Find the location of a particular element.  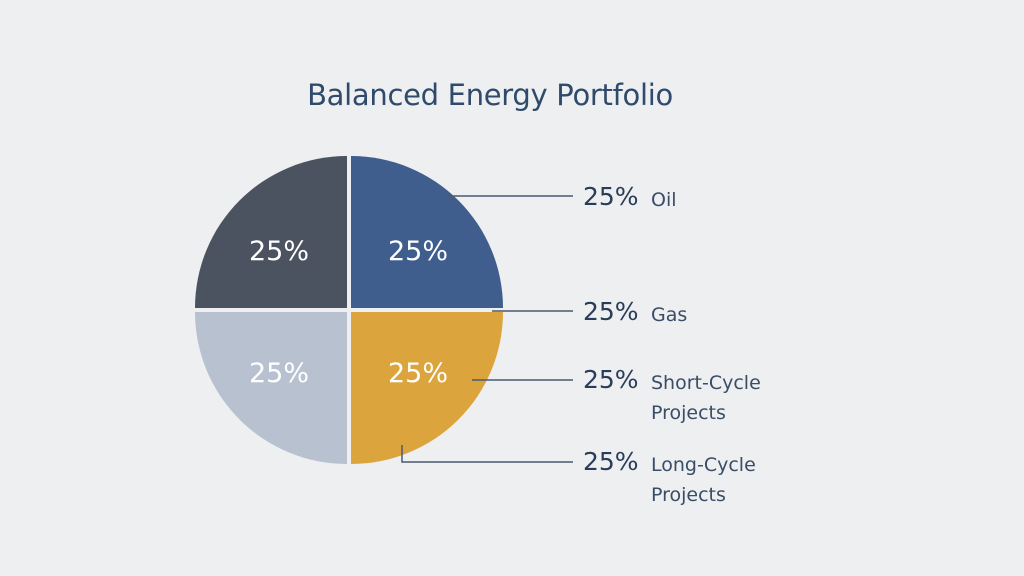

legend-item-gas: 25% Gas is located at coordinates (635, 314).